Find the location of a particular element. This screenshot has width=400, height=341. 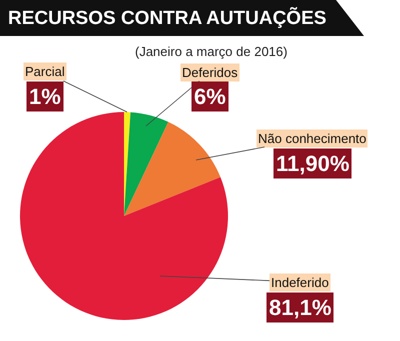

data-label: 11,90% is located at coordinates (313, 163).